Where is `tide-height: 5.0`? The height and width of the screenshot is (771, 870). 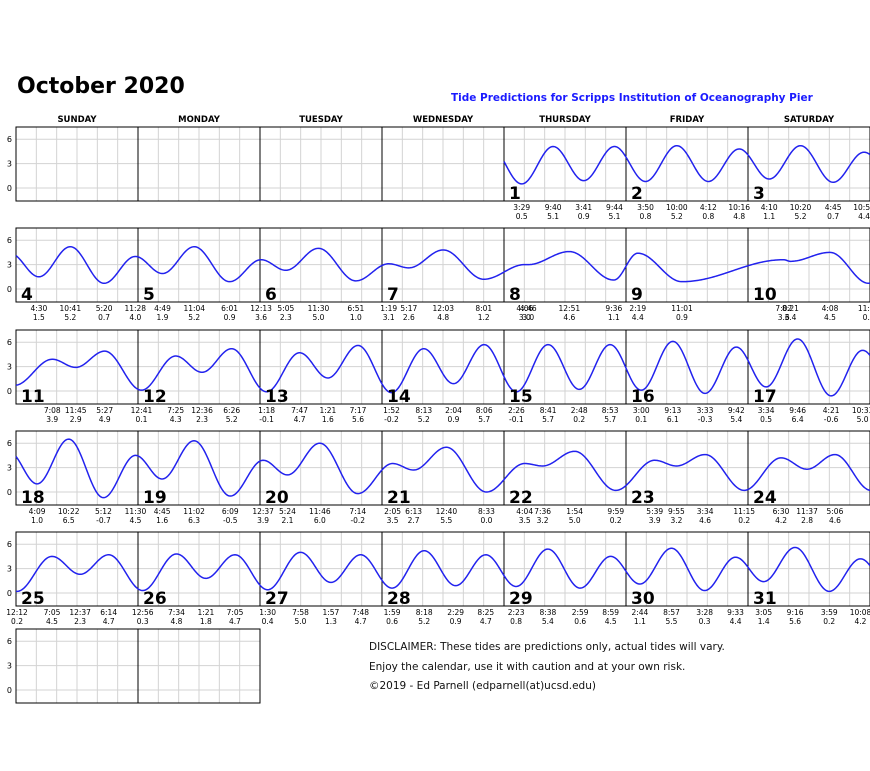
tide-height: 5.0 is located at coordinates (301, 621).